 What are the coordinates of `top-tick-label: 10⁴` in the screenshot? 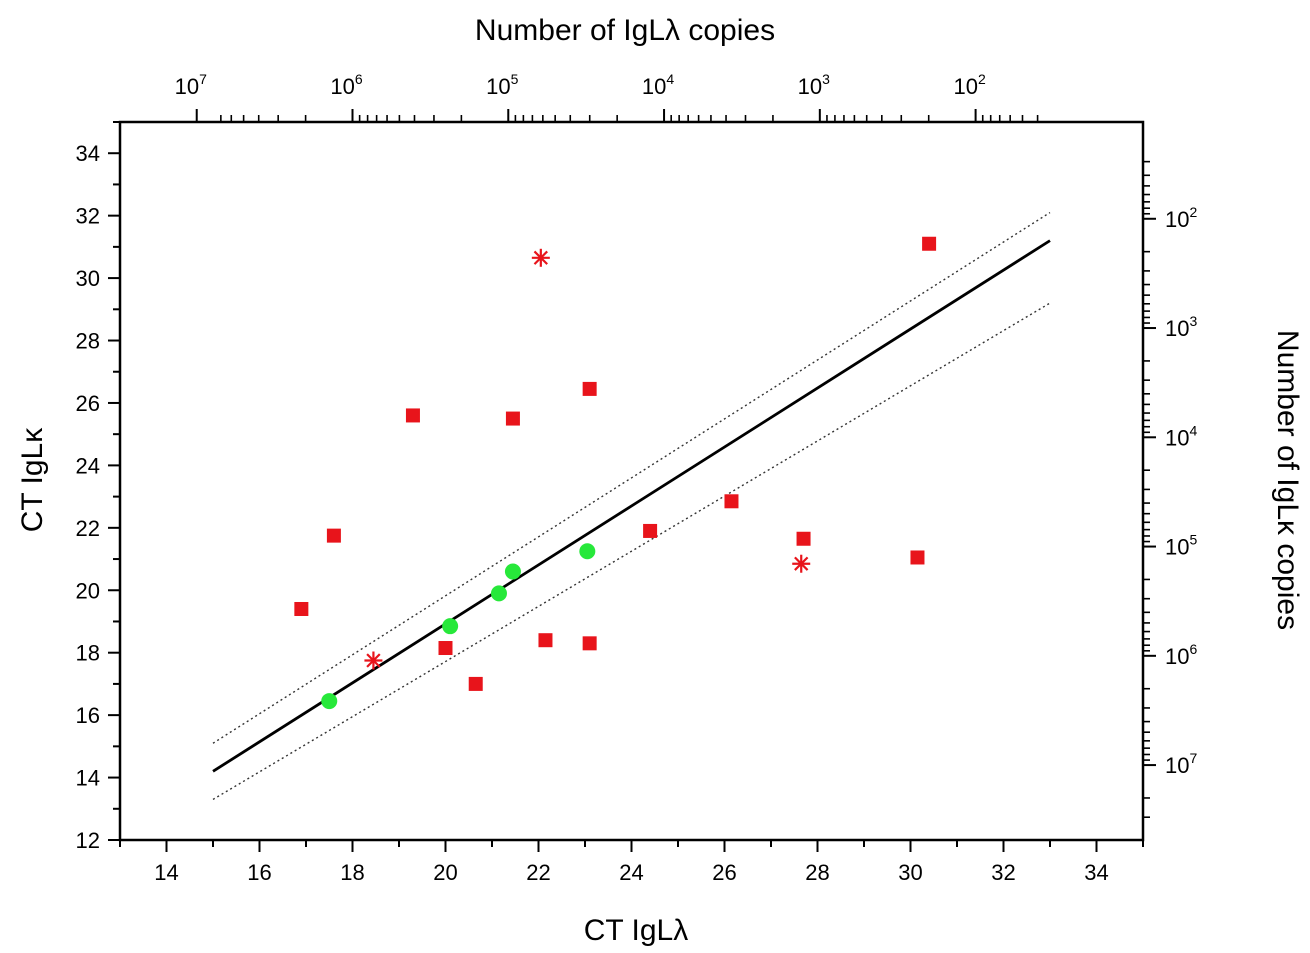 It's located at (658, 85).